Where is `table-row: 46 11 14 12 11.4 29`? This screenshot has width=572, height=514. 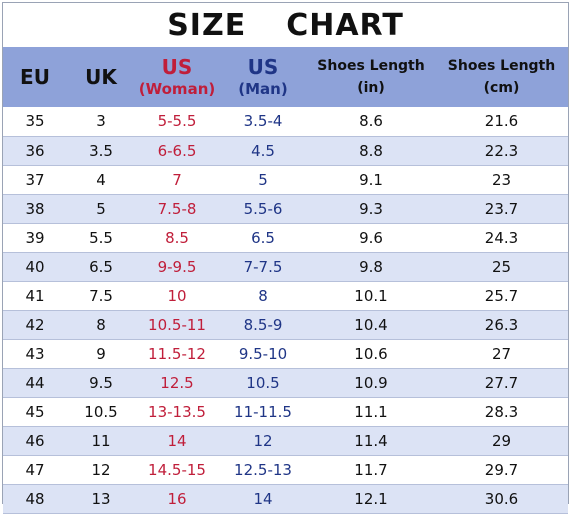 table-row: 46 11 14 12 11.4 29 is located at coordinates (285, 441).